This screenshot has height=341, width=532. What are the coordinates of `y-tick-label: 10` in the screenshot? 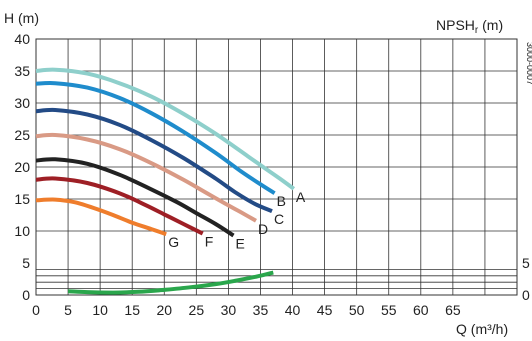 It's located at (22, 231).